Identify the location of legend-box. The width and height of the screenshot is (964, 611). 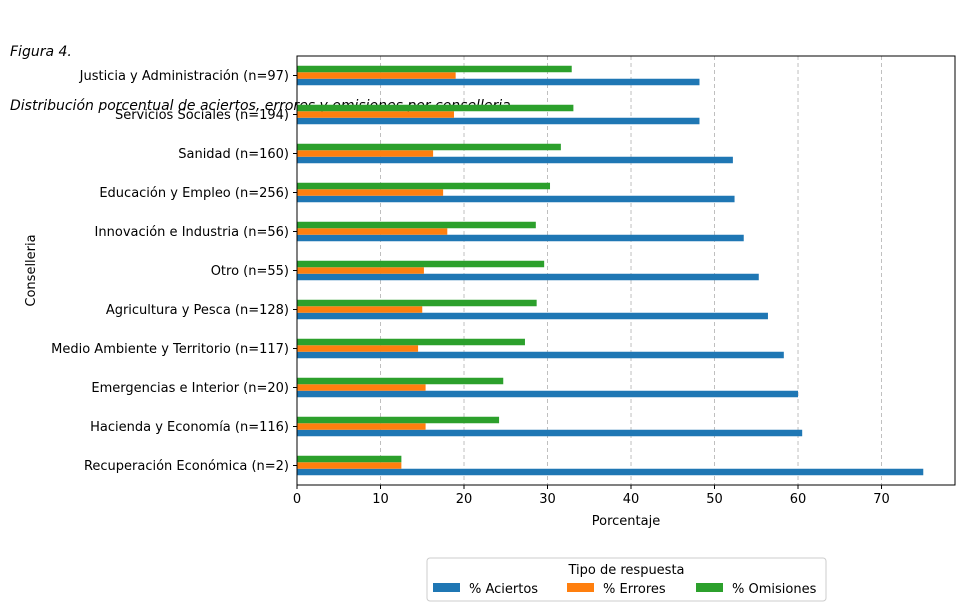
(626, 579).